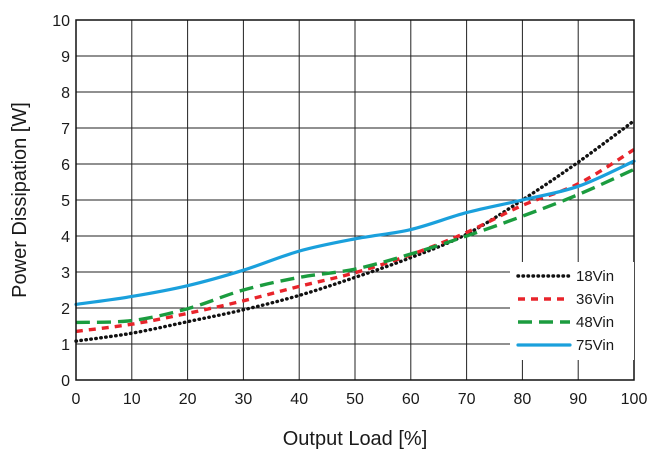  What do you see at coordinates (411, 399) in the screenshot?
I see `x-tick-label: 60` at bounding box center [411, 399].